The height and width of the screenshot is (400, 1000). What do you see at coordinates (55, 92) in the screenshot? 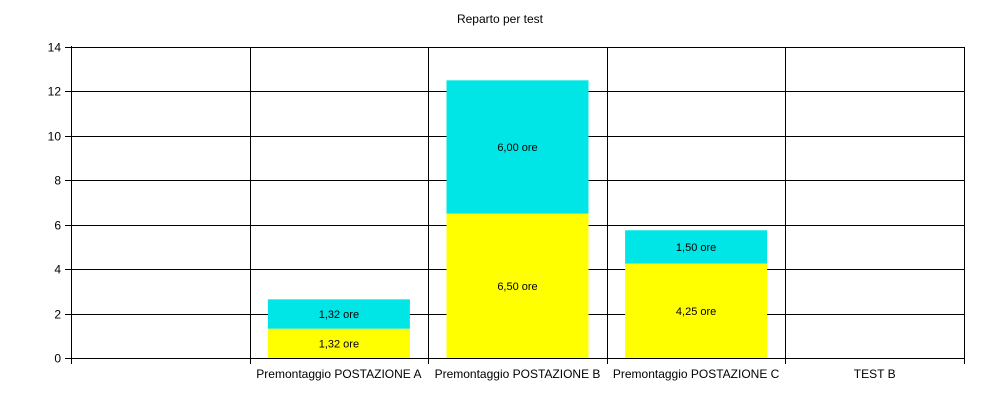
I see `y-tick-label: 12` at bounding box center [55, 92].